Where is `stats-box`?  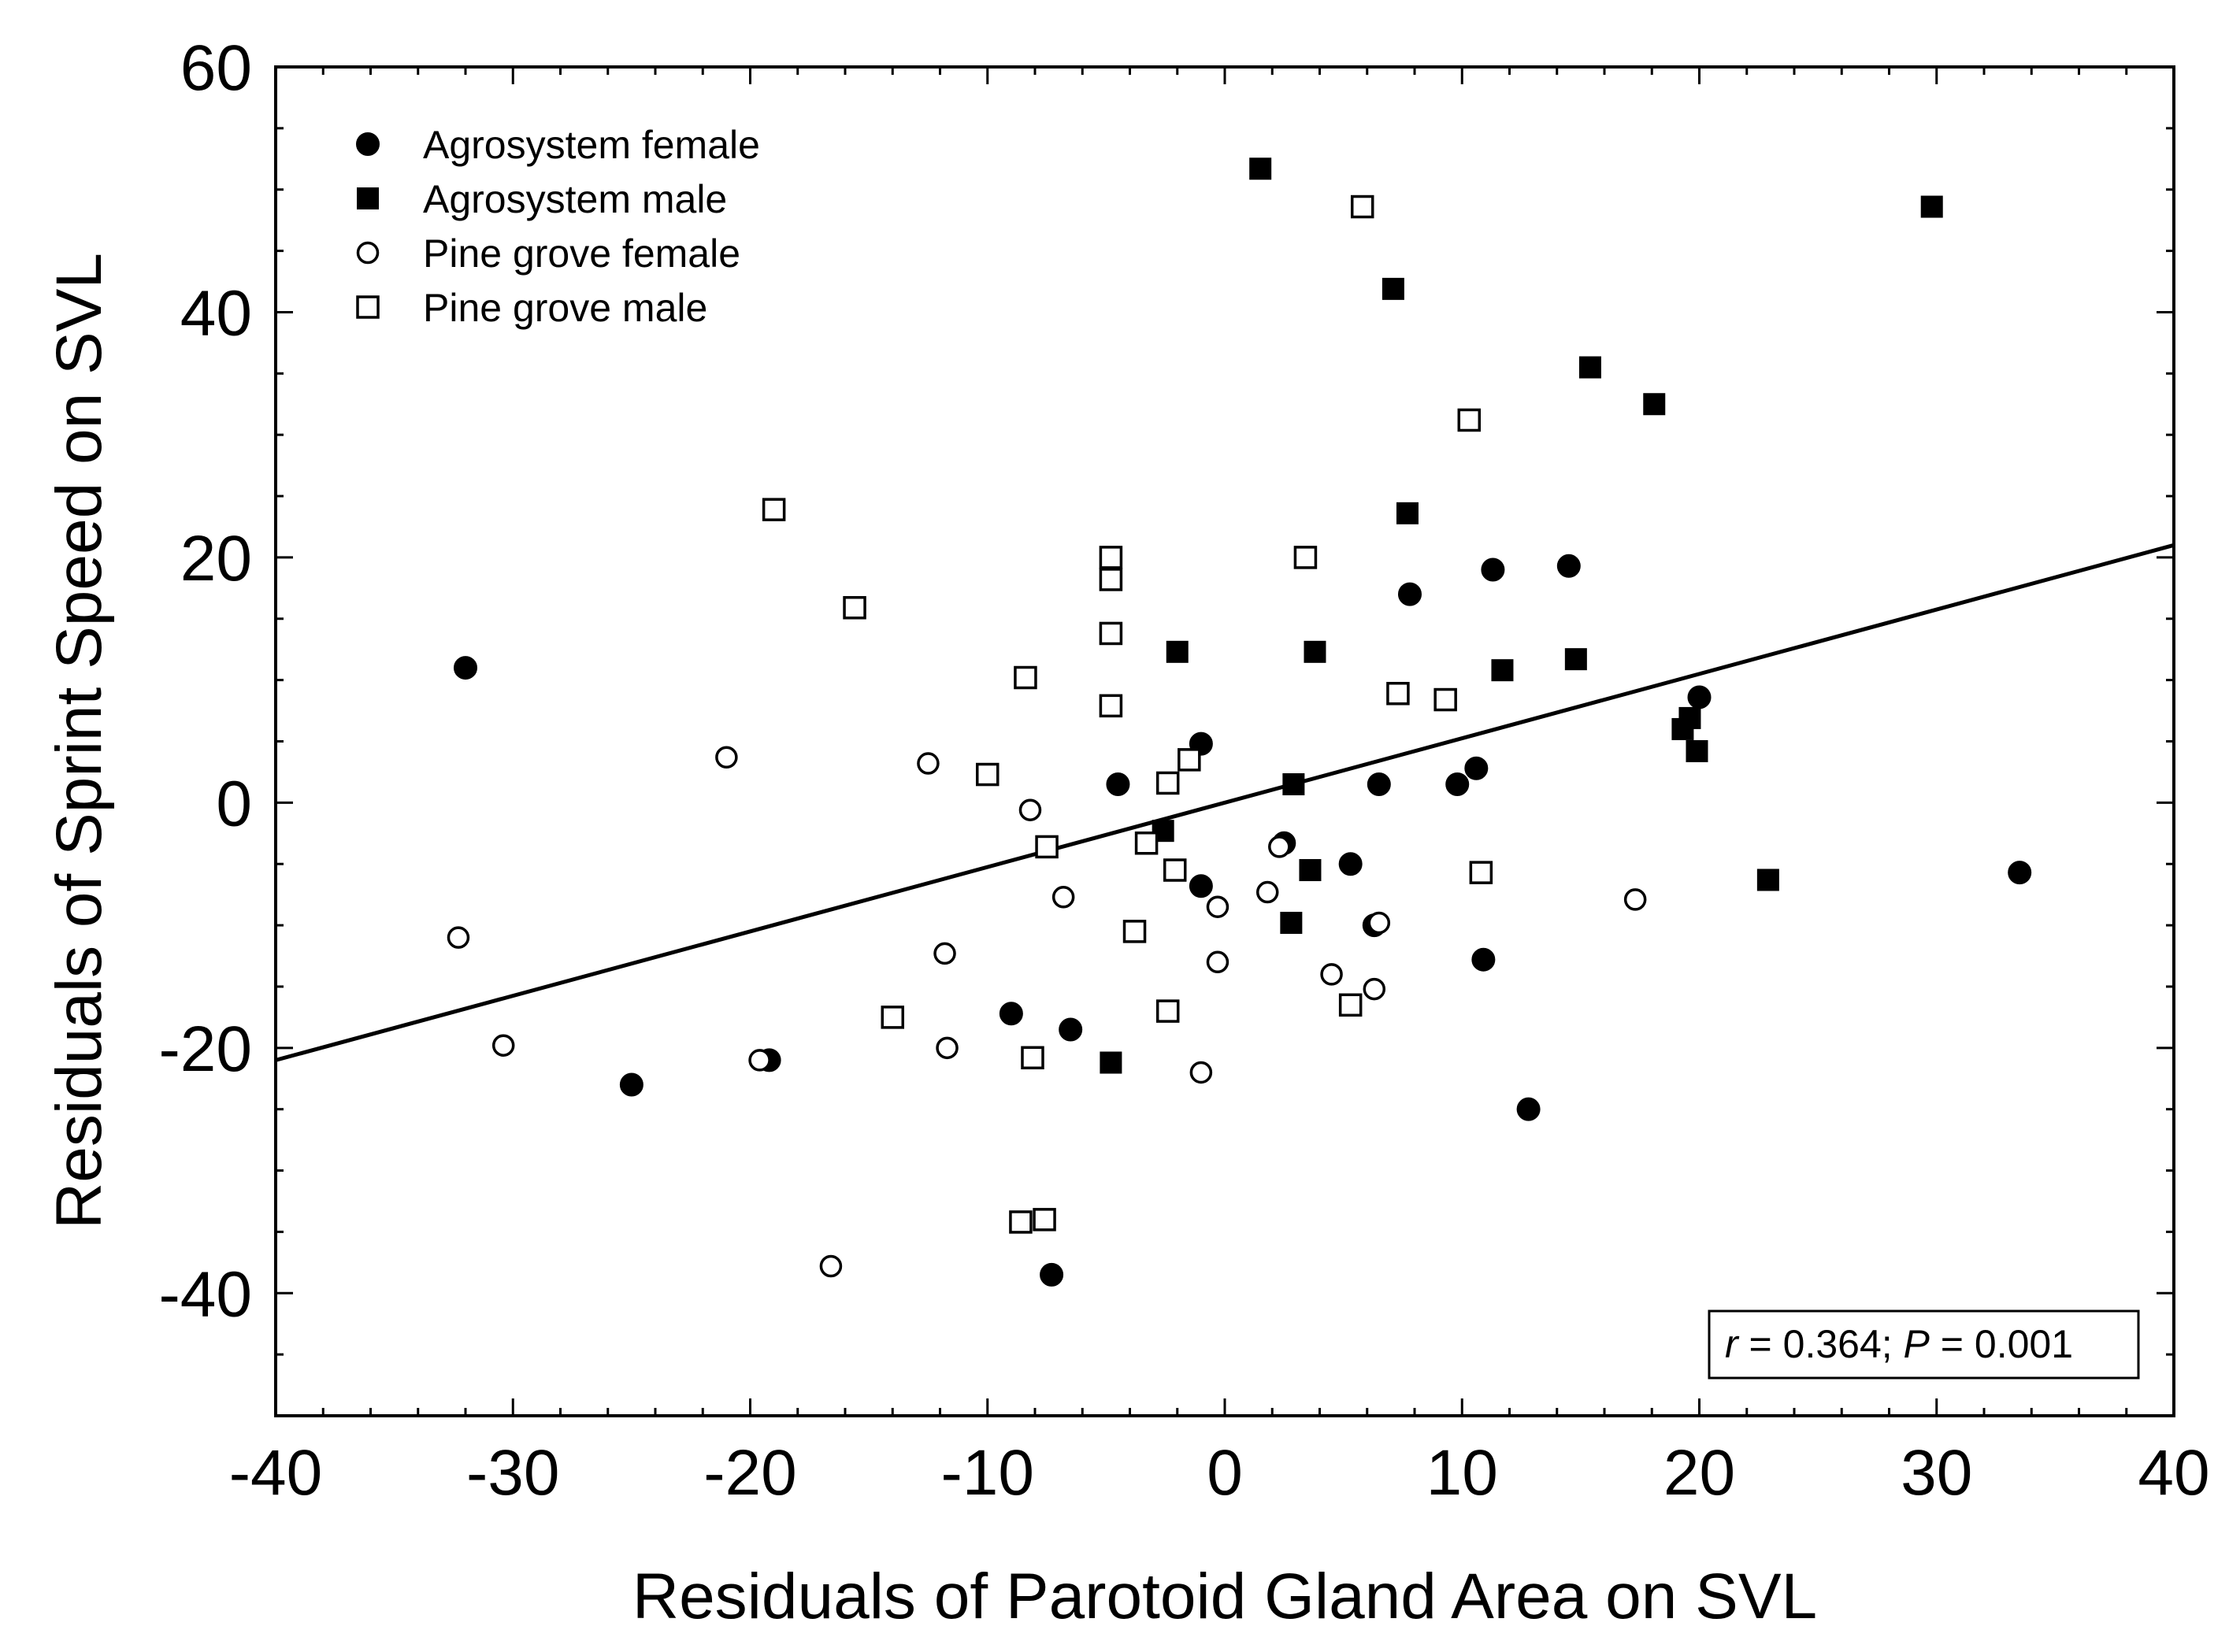 stats-box is located at coordinates (1924, 1344).